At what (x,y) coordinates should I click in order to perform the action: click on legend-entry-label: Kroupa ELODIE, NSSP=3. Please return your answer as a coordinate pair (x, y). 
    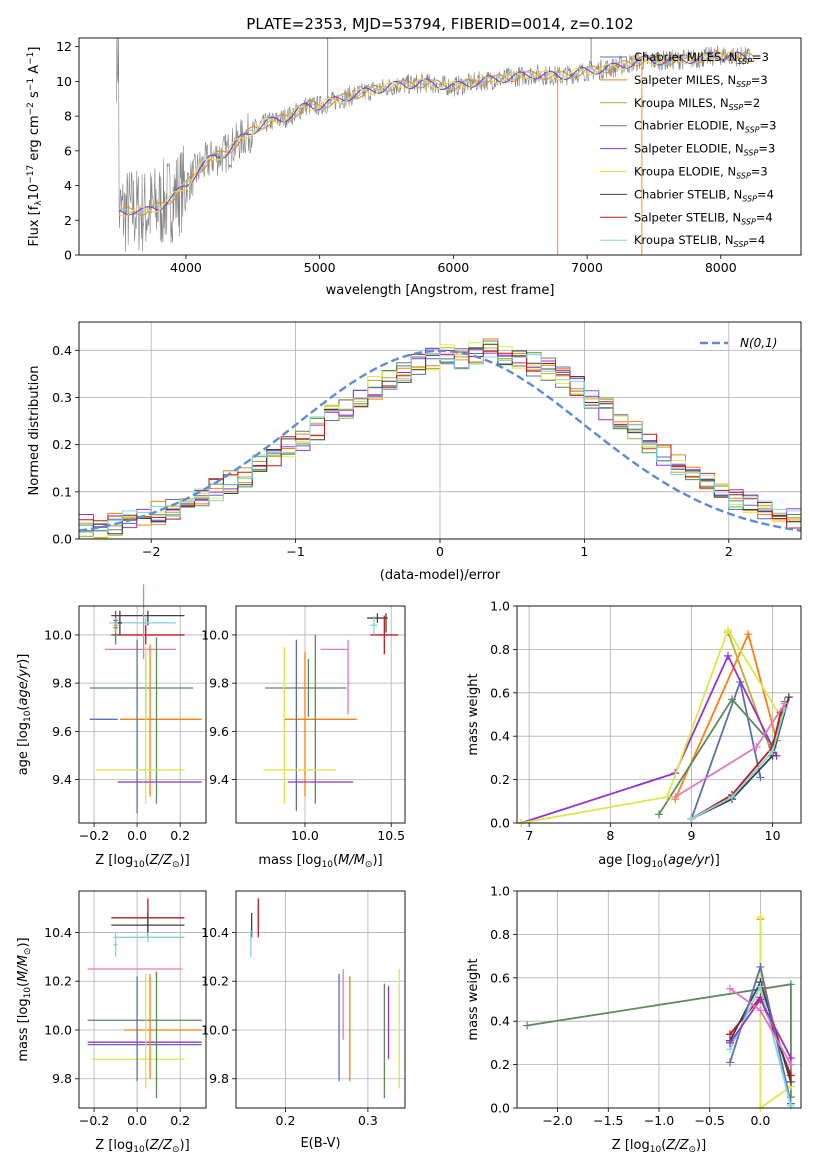
    Looking at the image, I should click on (701, 173).